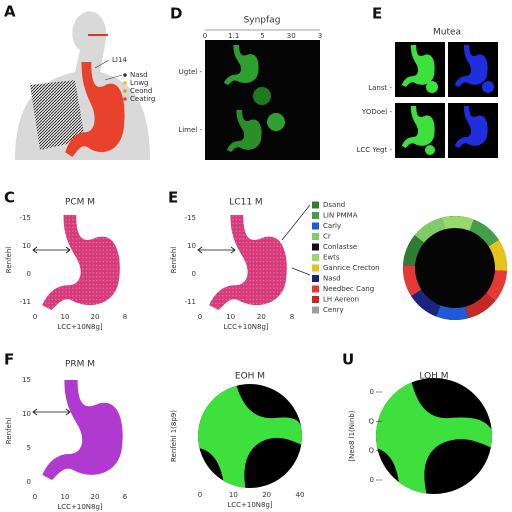 Image resolution: width=512 pixels, height=512 pixels. What do you see at coordinates (142, 99) in the screenshot?
I see `label: Ceatirg` at bounding box center [142, 99].